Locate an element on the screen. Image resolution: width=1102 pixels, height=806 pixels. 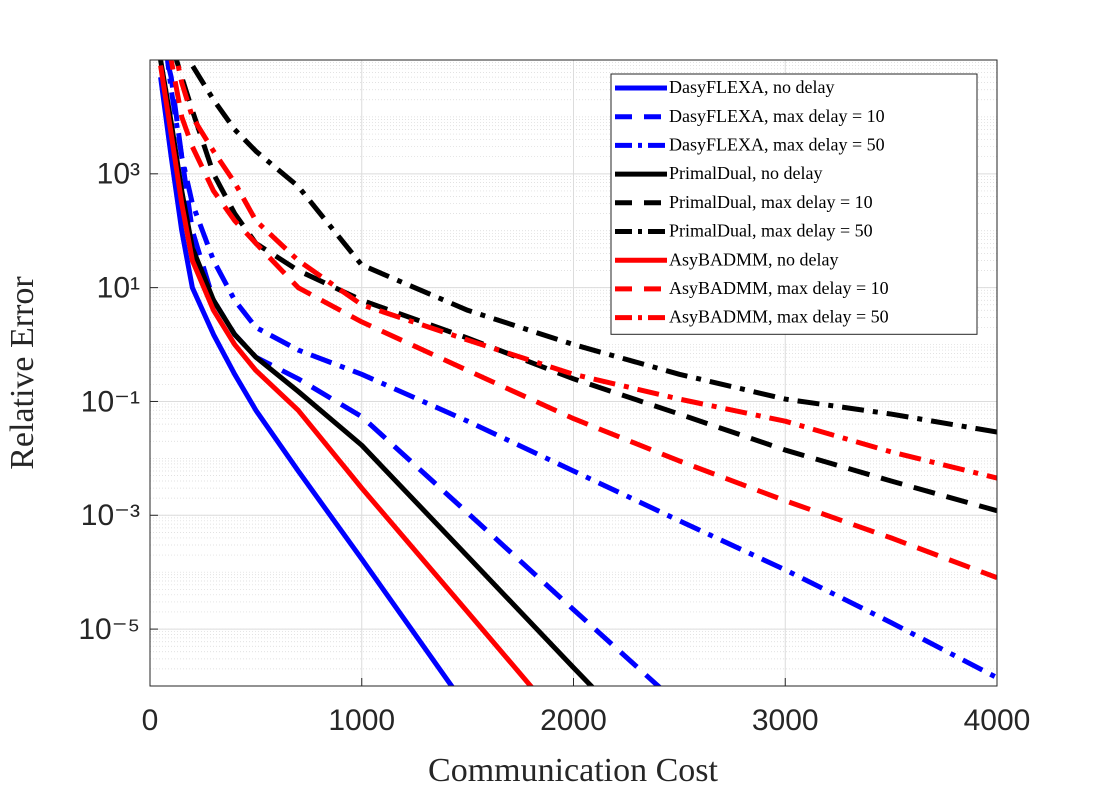
x-axis-label: Communication Cost is located at coordinates (573, 770).